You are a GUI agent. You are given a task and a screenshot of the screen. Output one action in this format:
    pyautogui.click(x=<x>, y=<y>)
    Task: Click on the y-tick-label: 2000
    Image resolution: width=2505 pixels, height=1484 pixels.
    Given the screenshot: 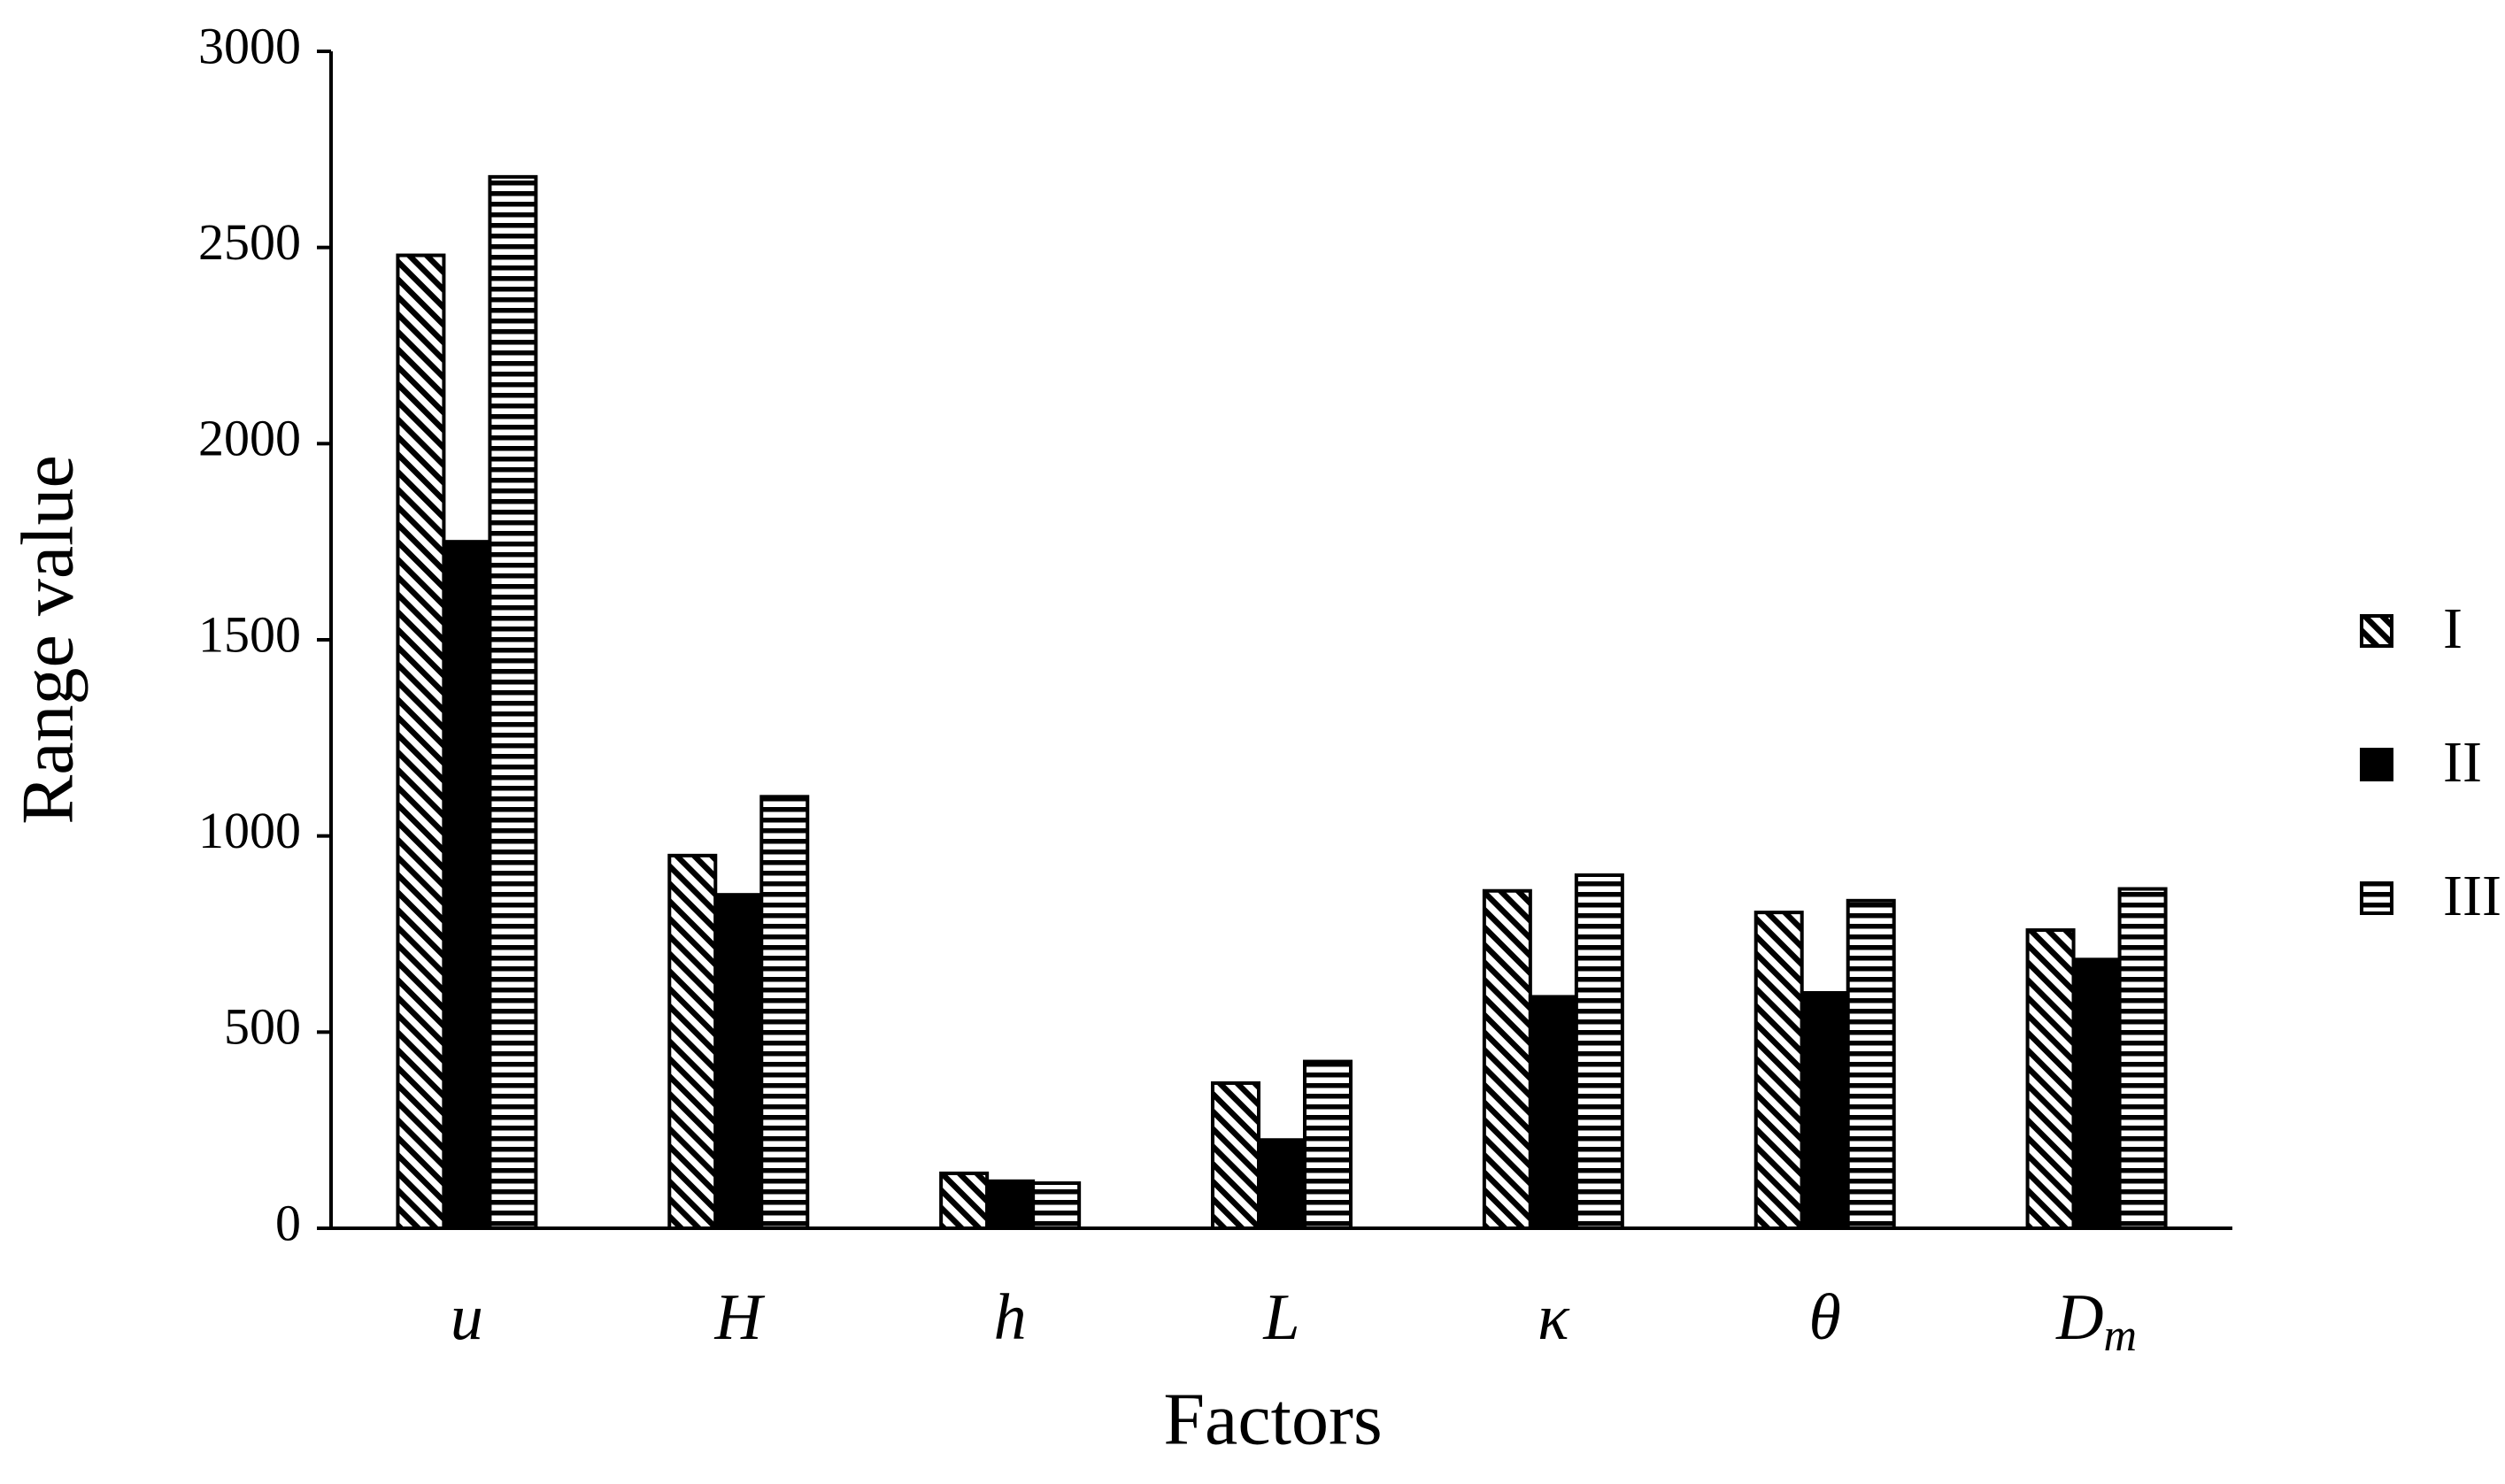 What is the action you would take?
    pyautogui.click(x=250, y=439)
    